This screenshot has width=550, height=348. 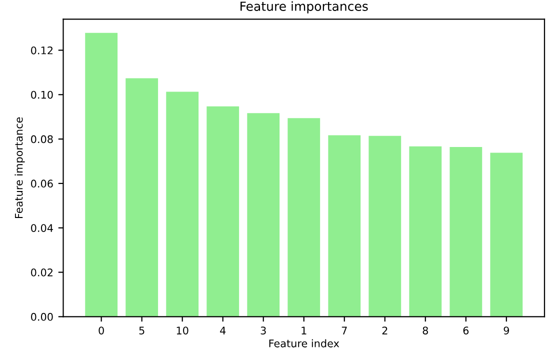 What do you see at coordinates (41, 272) in the screenshot?
I see `y-tick-label: 0.02` at bounding box center [41, 272].